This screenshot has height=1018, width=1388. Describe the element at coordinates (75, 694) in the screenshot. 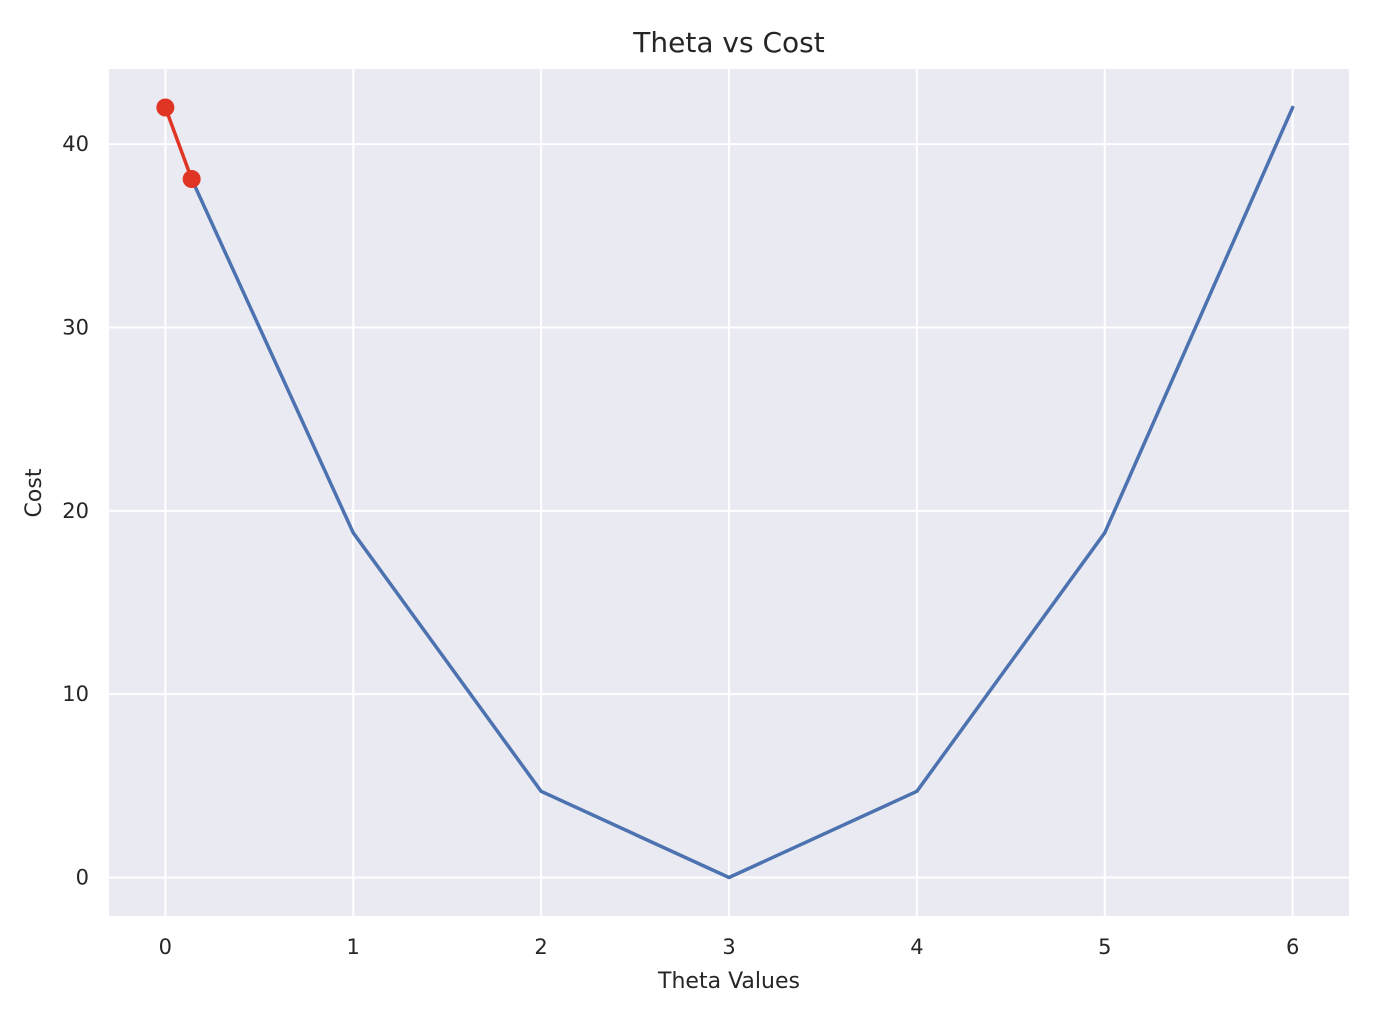

I see `y-tick-label: 10` at that location.